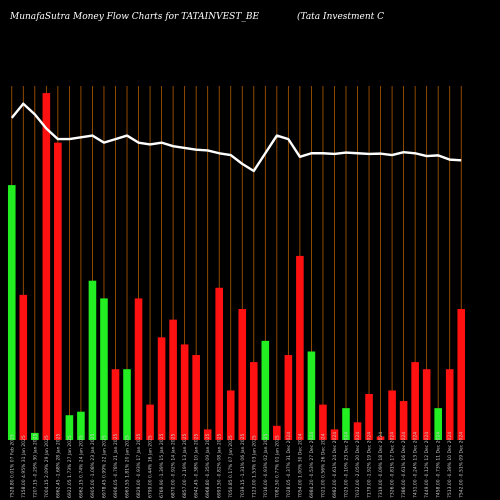  I want to click on x-tick-label: 6906.05 -0.78% 21 Jan 2025, so click(116, 465).